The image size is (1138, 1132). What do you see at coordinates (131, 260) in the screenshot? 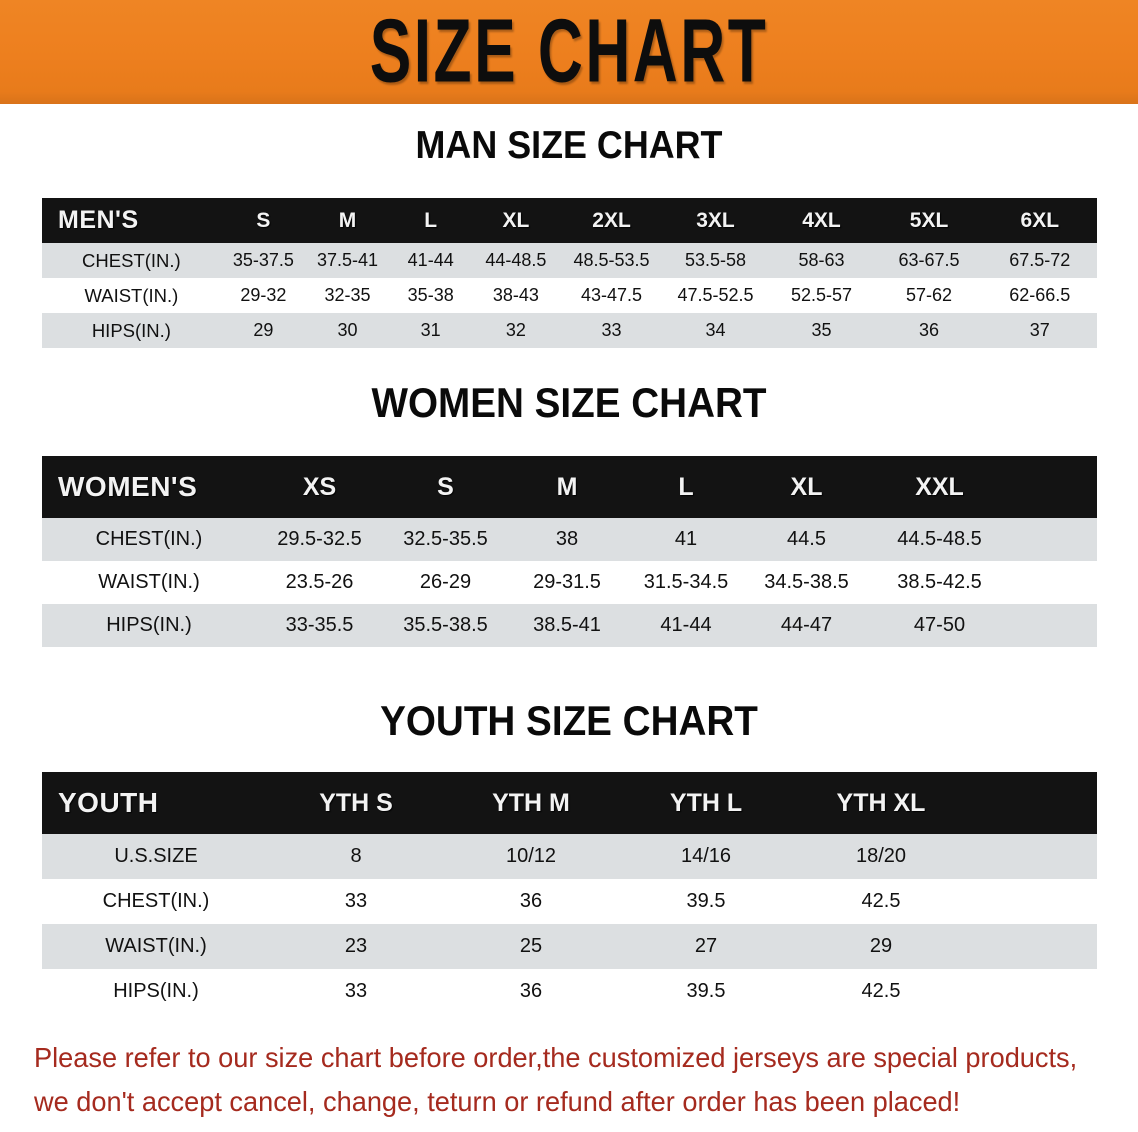
I see `man-row-label: CHEST(IN.)` at bounding box center [131, 260].